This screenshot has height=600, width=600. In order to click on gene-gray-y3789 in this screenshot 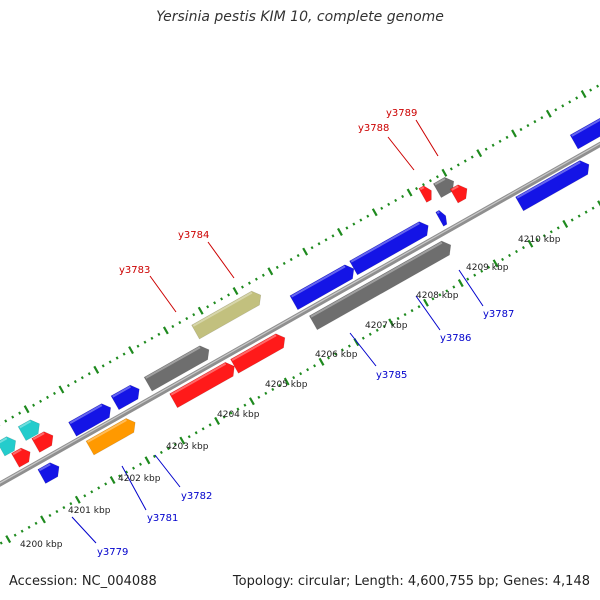, I will do `click(443, 187)`.